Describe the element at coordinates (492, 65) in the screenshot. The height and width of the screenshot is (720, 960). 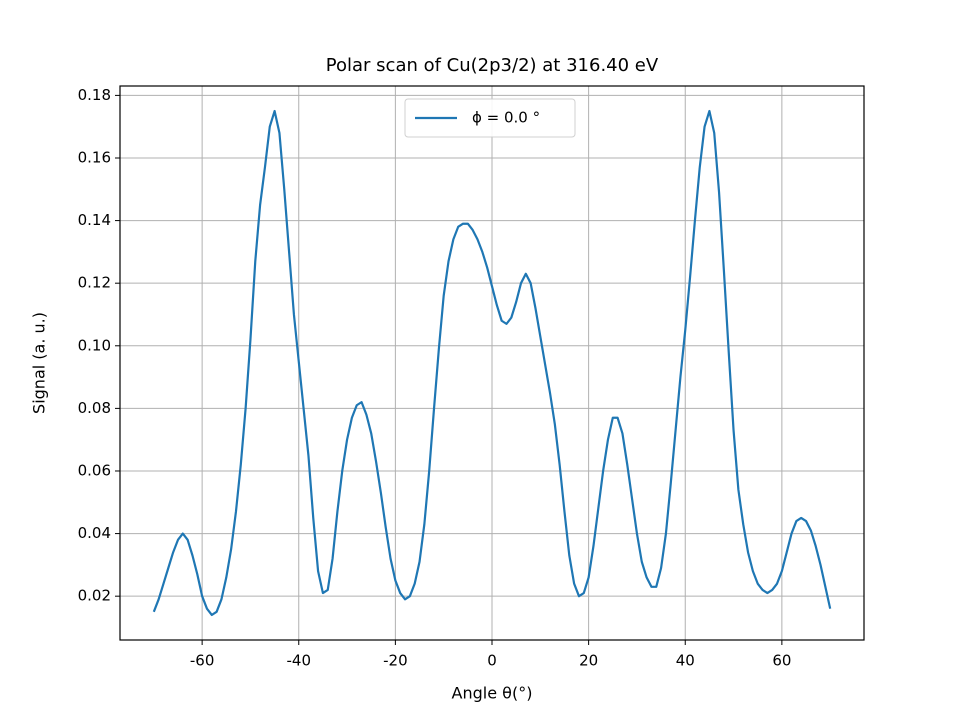
I see `chart-title: Polar scan of Cu(2p3/2) at 316.40 eV` at that location.